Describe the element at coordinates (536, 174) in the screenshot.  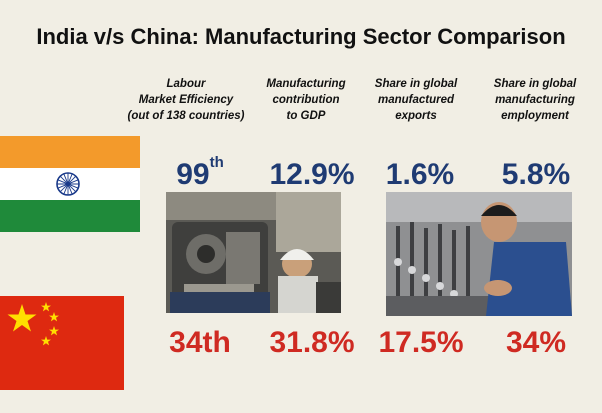
I see `india-employment-value: 5.8%` at that location.